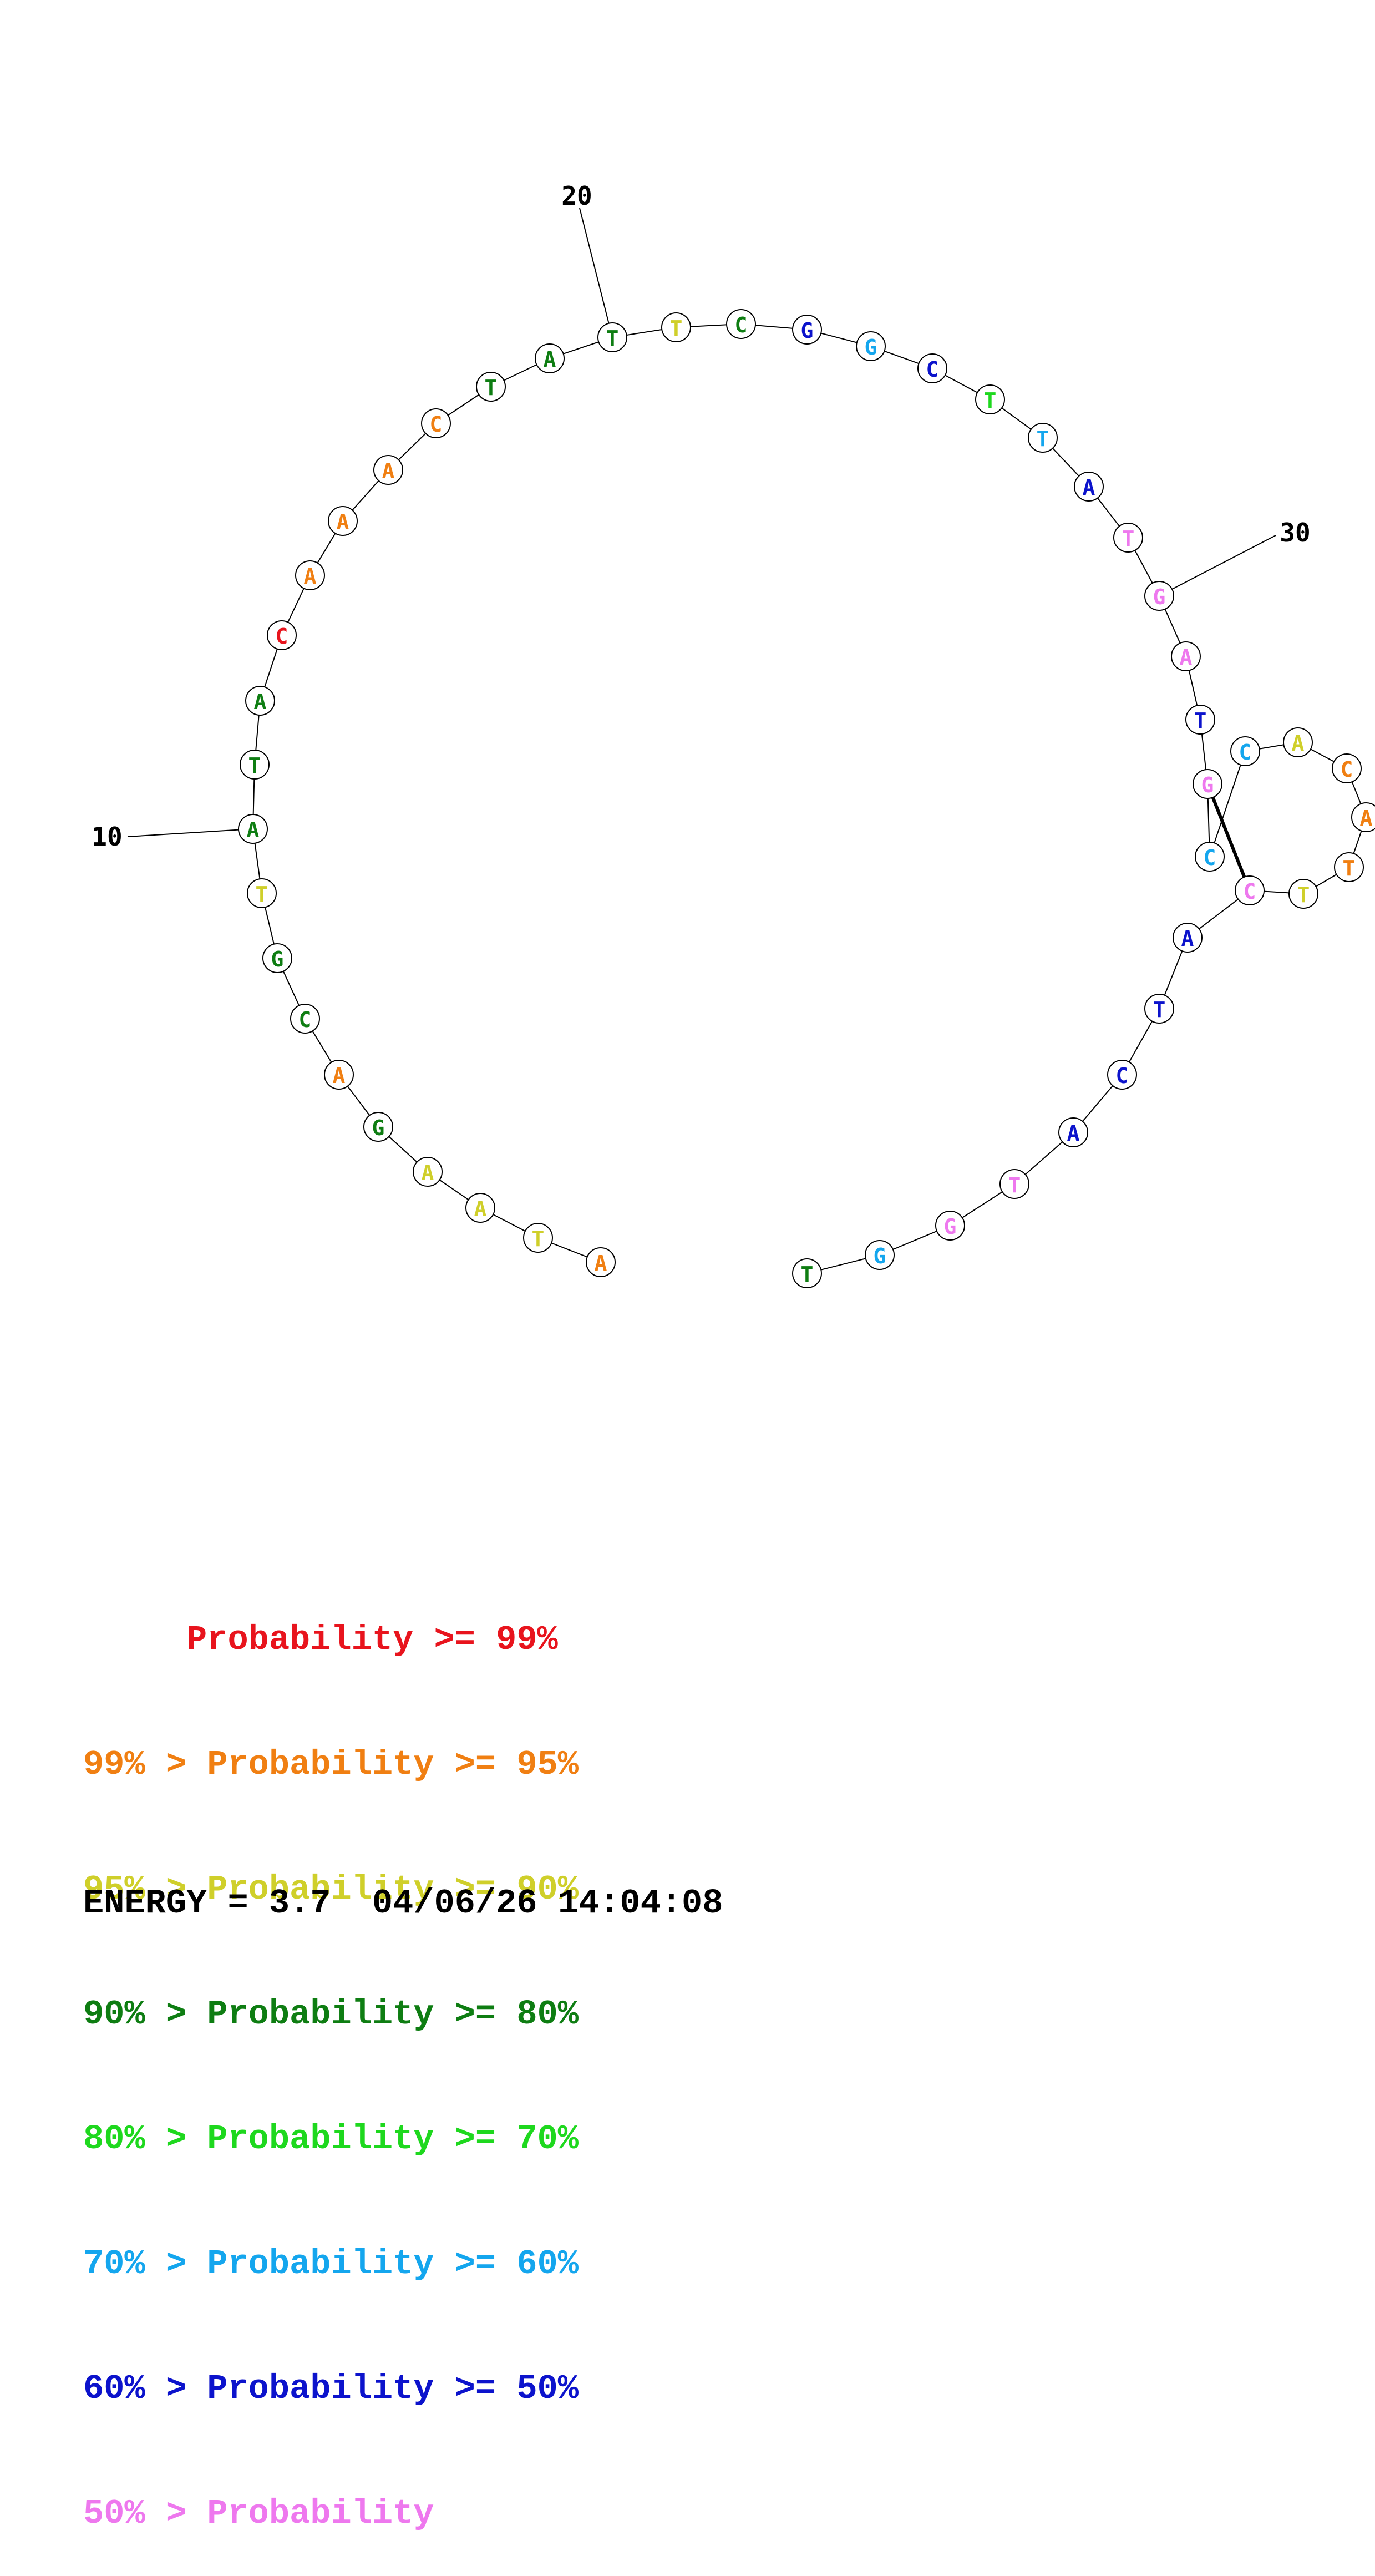  I want to click on position-label: 20, so click(576, 196).